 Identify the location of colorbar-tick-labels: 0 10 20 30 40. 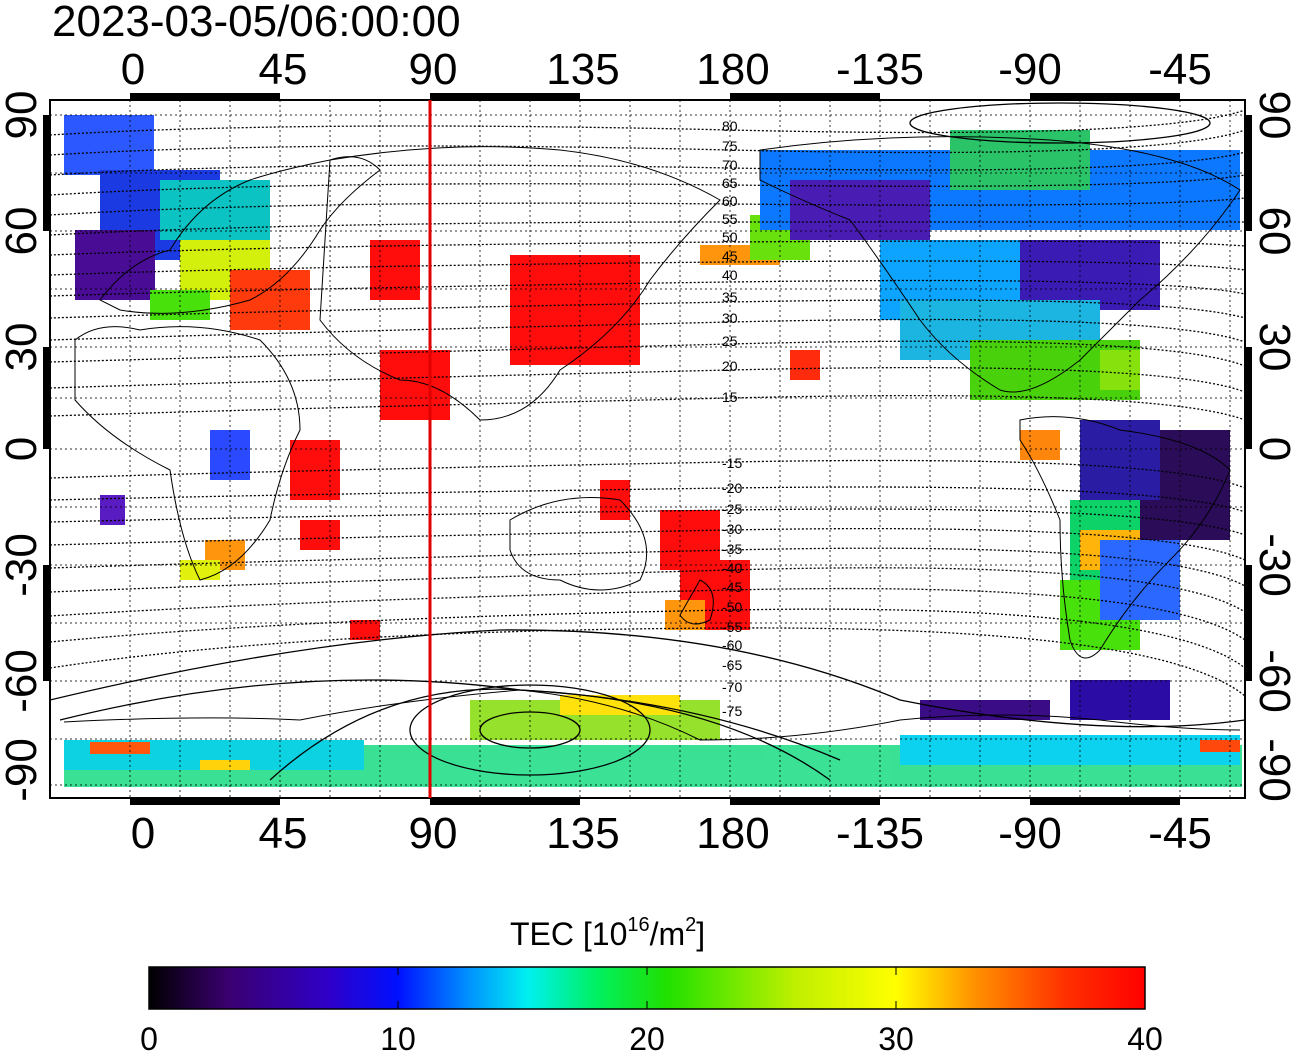
(651, 1039).